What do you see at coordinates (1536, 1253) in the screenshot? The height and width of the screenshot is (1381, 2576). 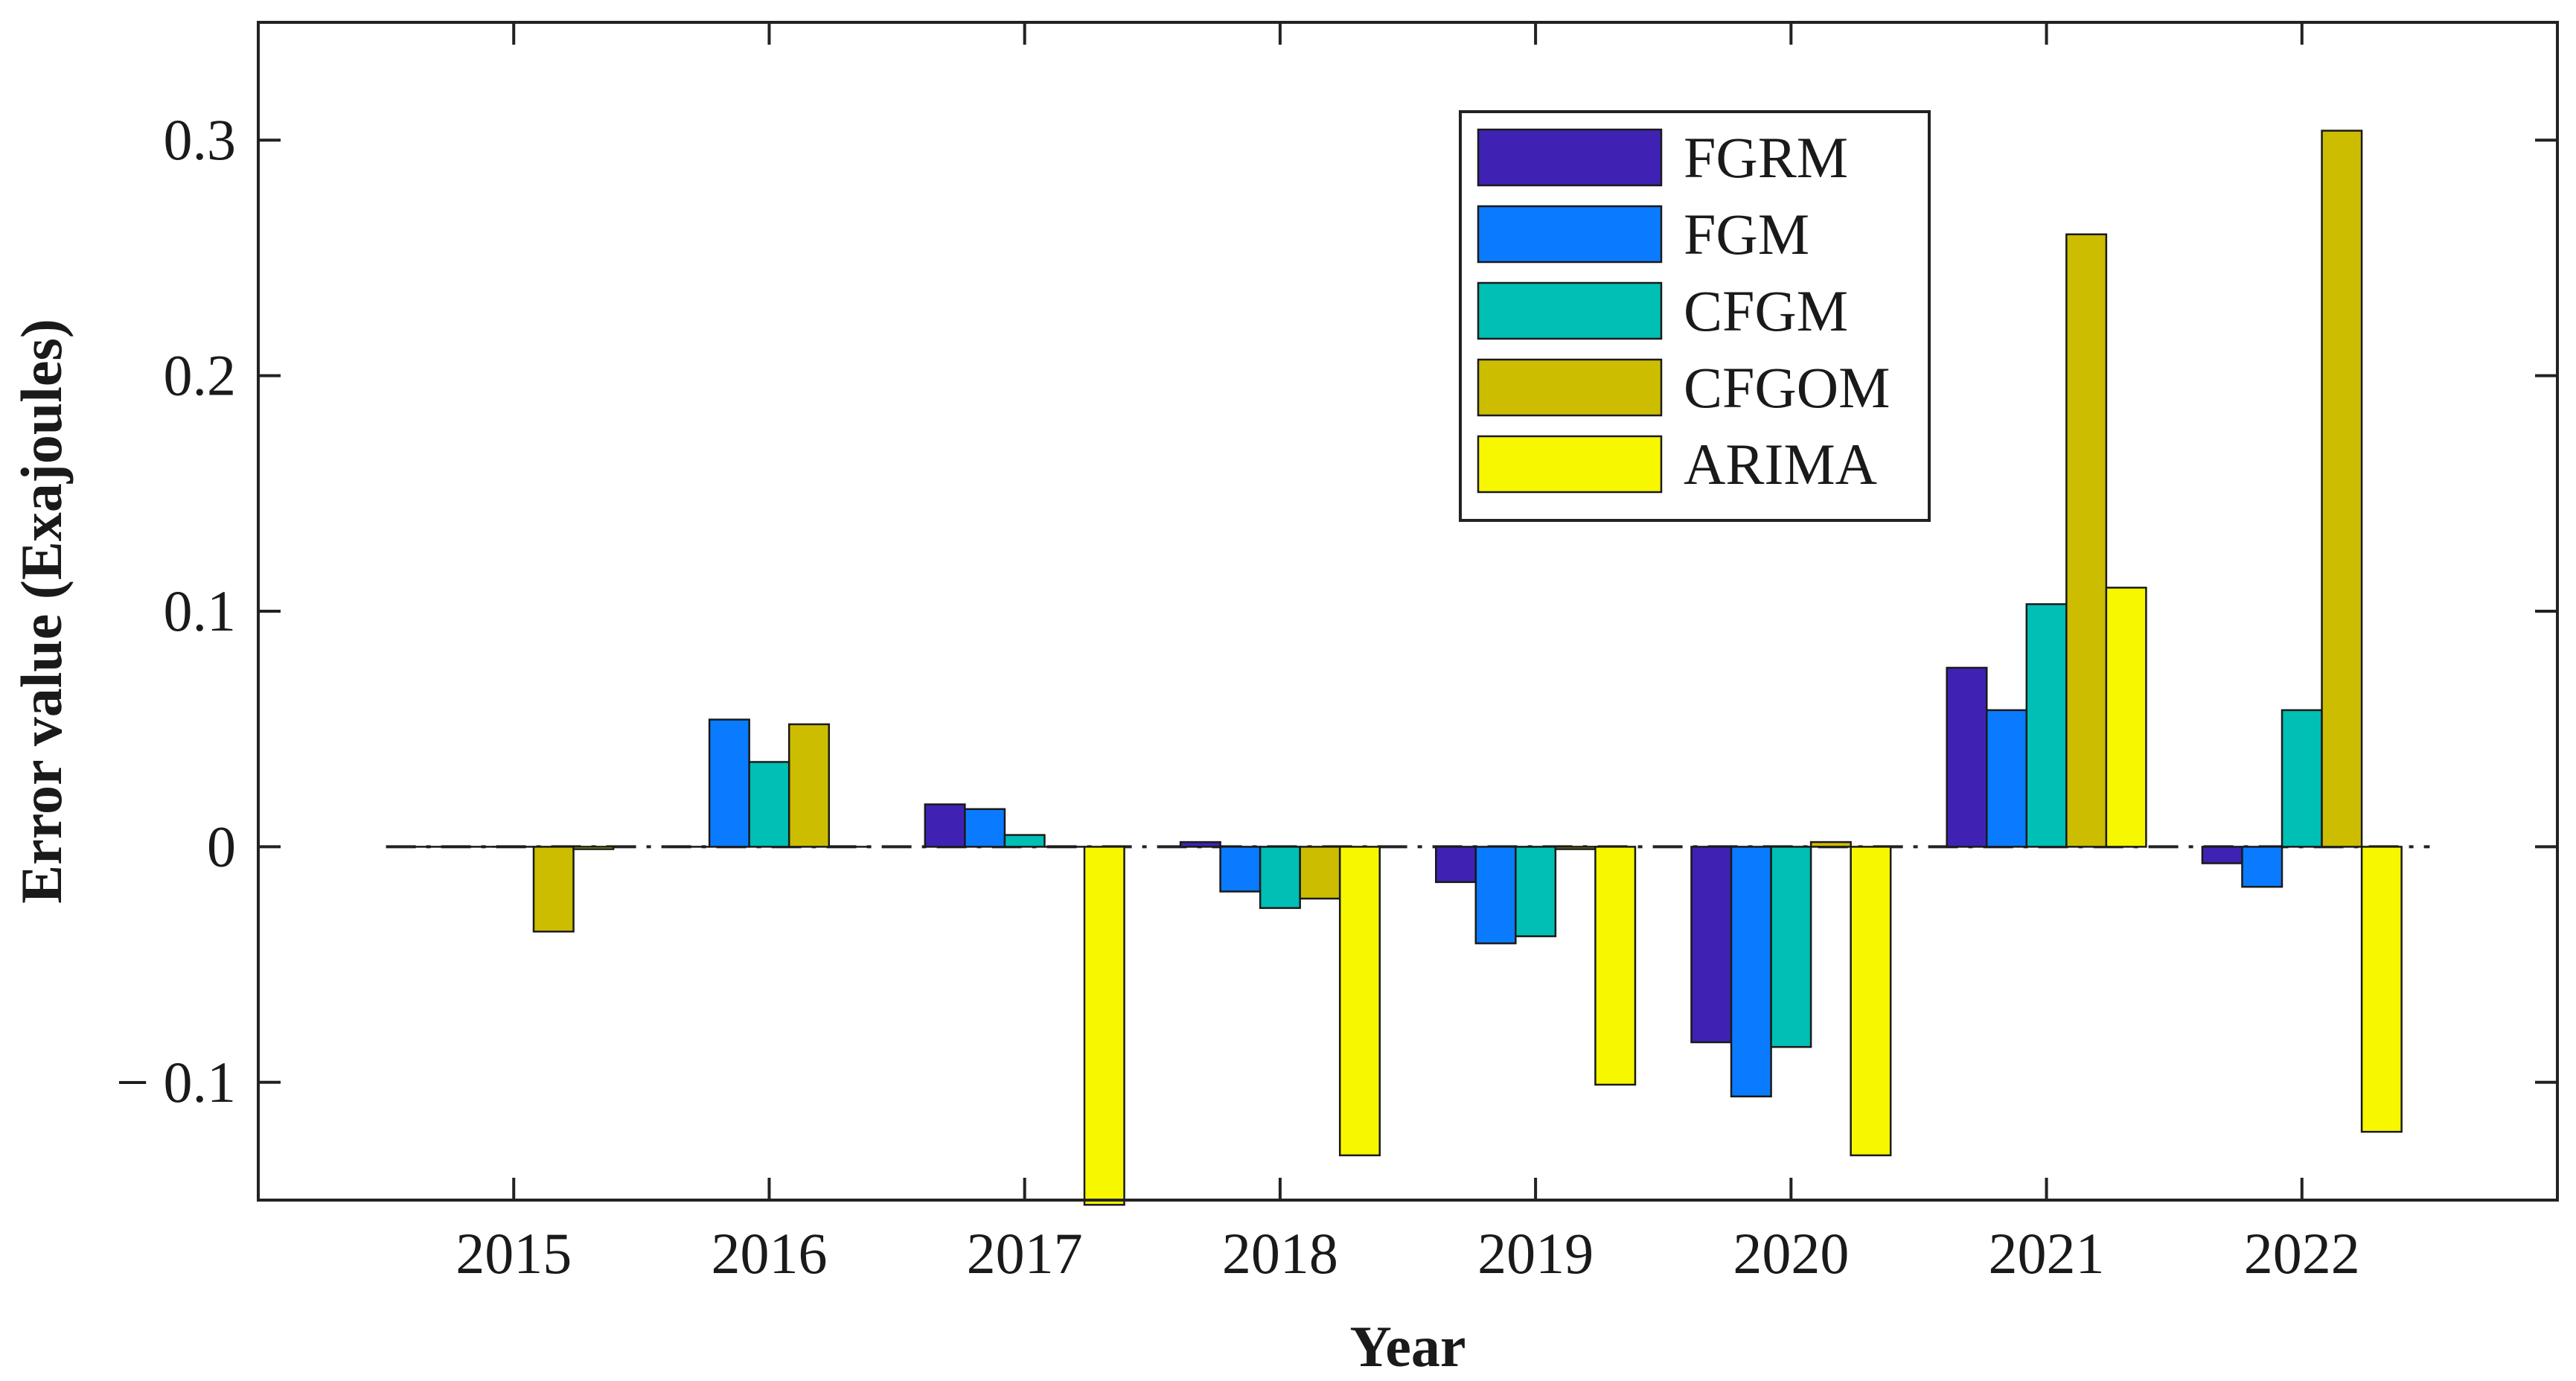 I see `x-tick-label-2019: 2019` at bounding box center [1536, 1253].